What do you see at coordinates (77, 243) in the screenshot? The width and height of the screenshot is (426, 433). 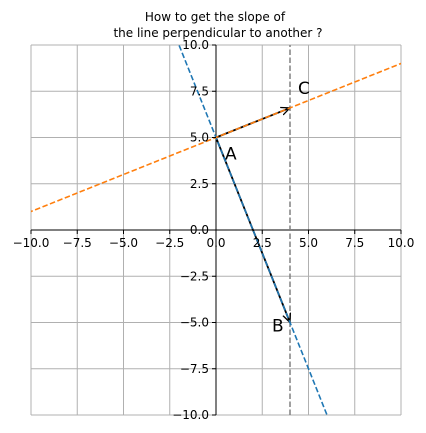 I see `x-tick-label-1: −7.5` at bounding box center [77, 243].